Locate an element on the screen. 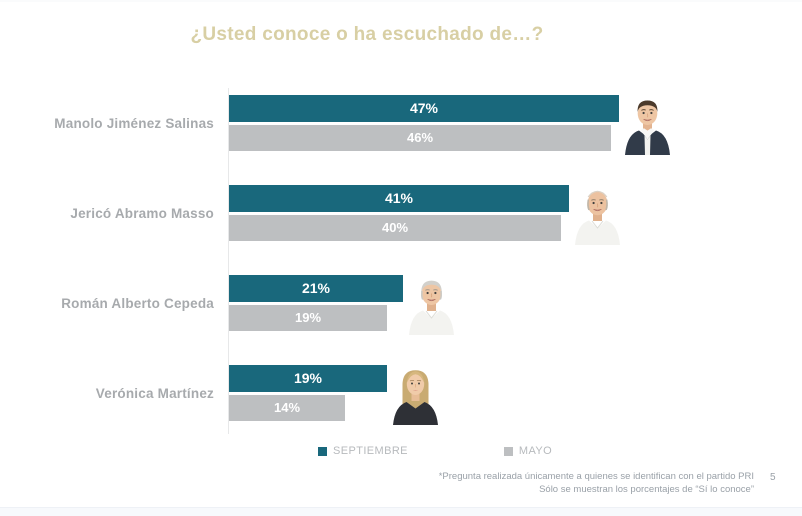 The width and height of the screenshot is (802, 516). jerico-abramo-photo is located at coordinates (597, 213).